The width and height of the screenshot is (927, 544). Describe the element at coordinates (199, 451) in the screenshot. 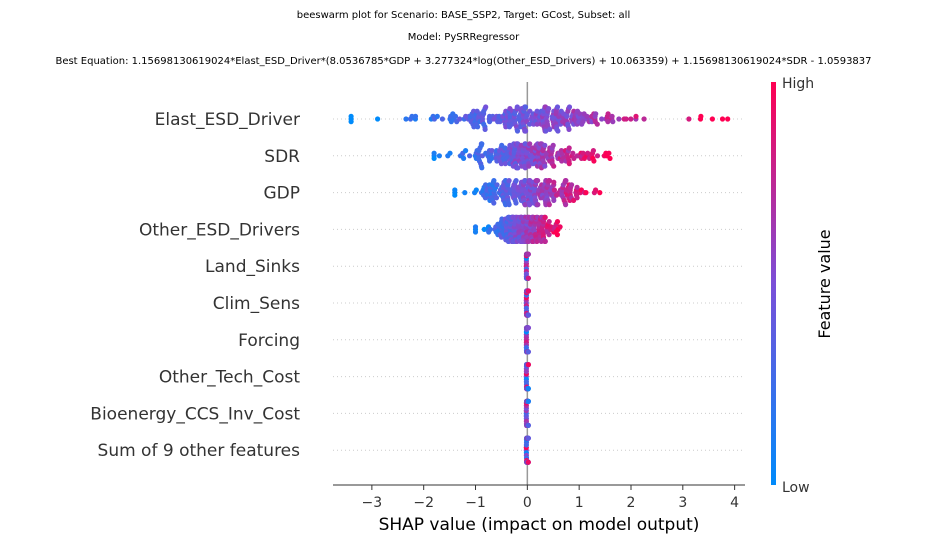

I see `feature-label: Sum of 9 other features` at that location.